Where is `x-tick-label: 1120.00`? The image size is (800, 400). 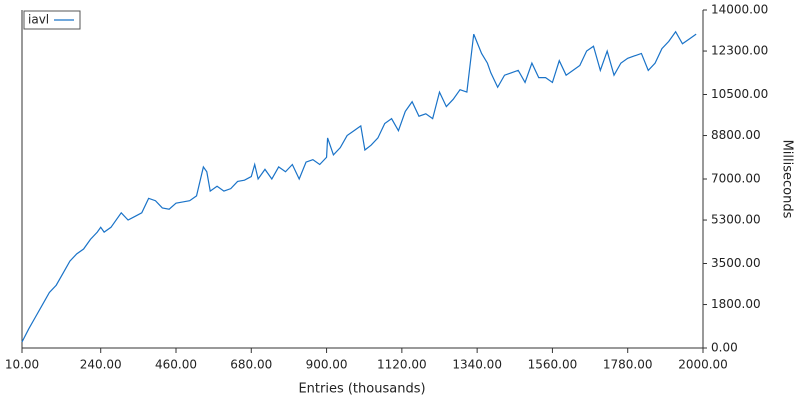 x-tick-label: 1120.00 is located at coordinates (402, 365).